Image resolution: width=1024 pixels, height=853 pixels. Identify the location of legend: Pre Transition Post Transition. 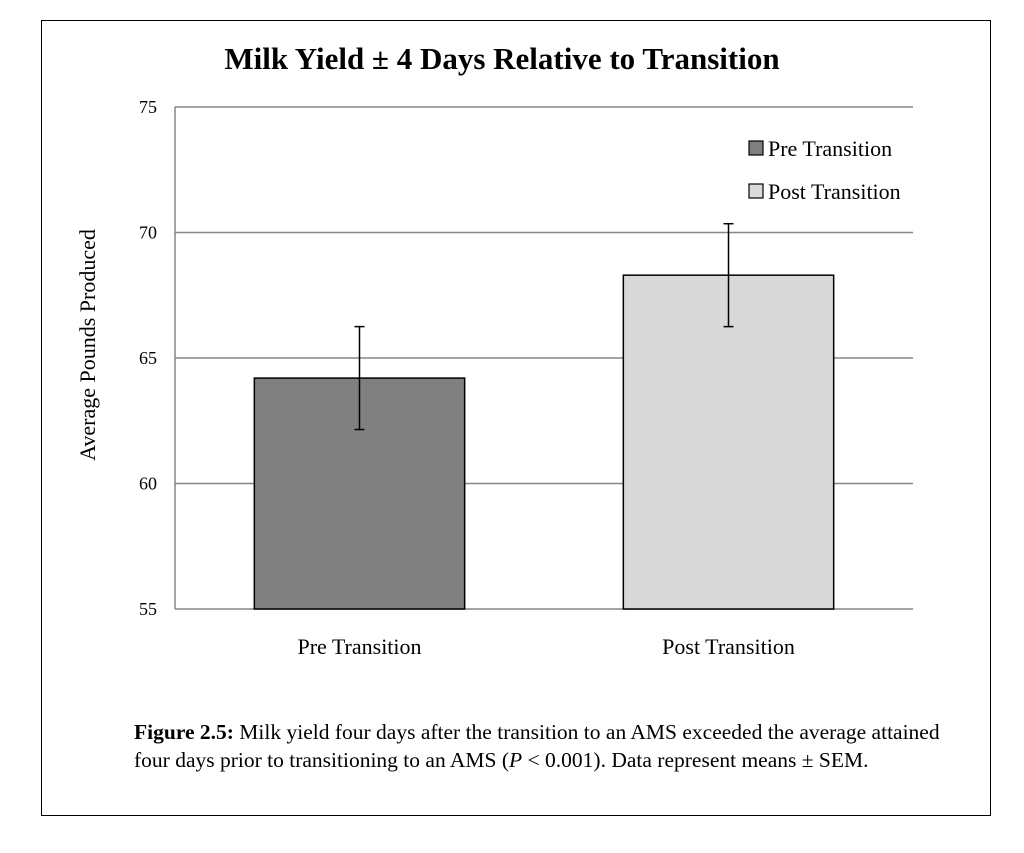
(824, 170).